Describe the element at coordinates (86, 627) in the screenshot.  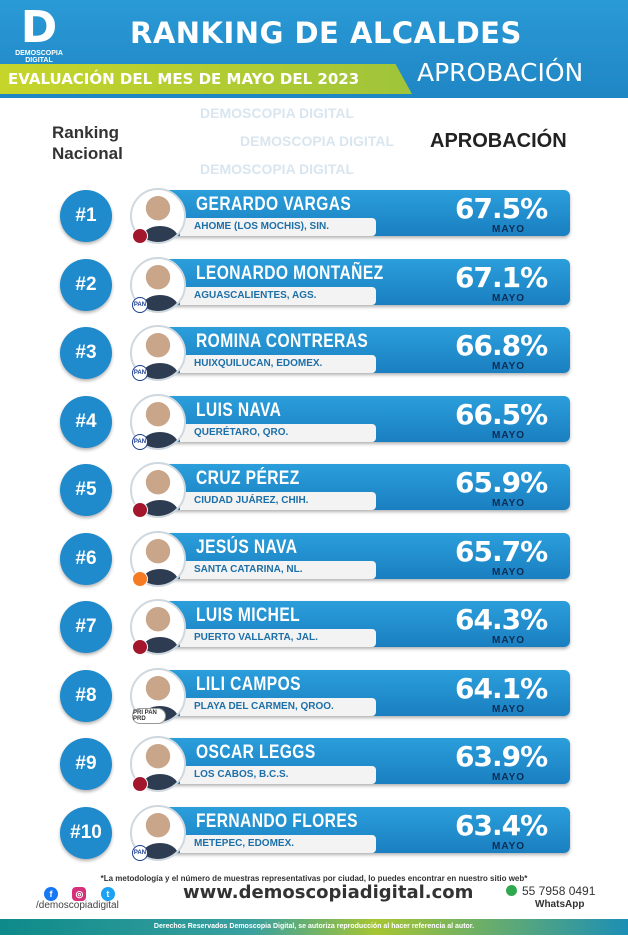
I see `rank-badge: #7` at that location.